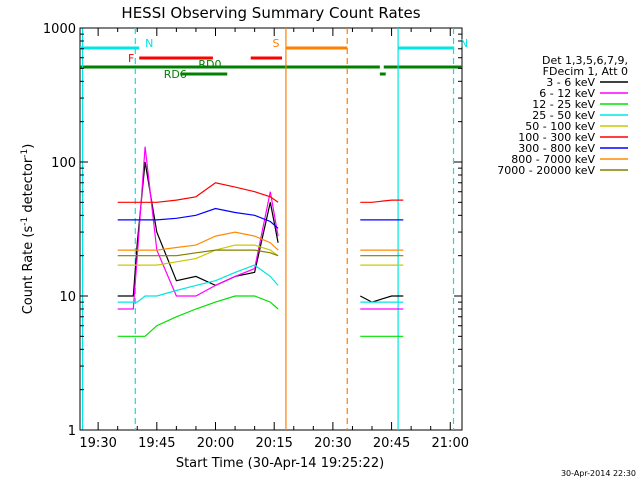 This screenshot has width=640, height=480. What do you see at coordinates (280, 463) in the screenshot?
I see `x-axis-label: Start Time (30-Apr-14 19:25:22)` at bounding box center [280, 463].